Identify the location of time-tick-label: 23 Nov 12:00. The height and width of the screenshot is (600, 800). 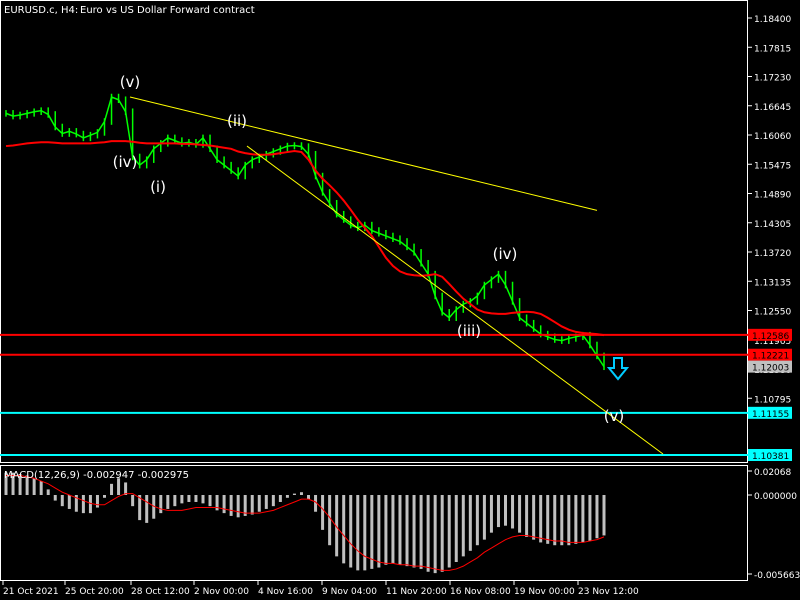
(608, 592).